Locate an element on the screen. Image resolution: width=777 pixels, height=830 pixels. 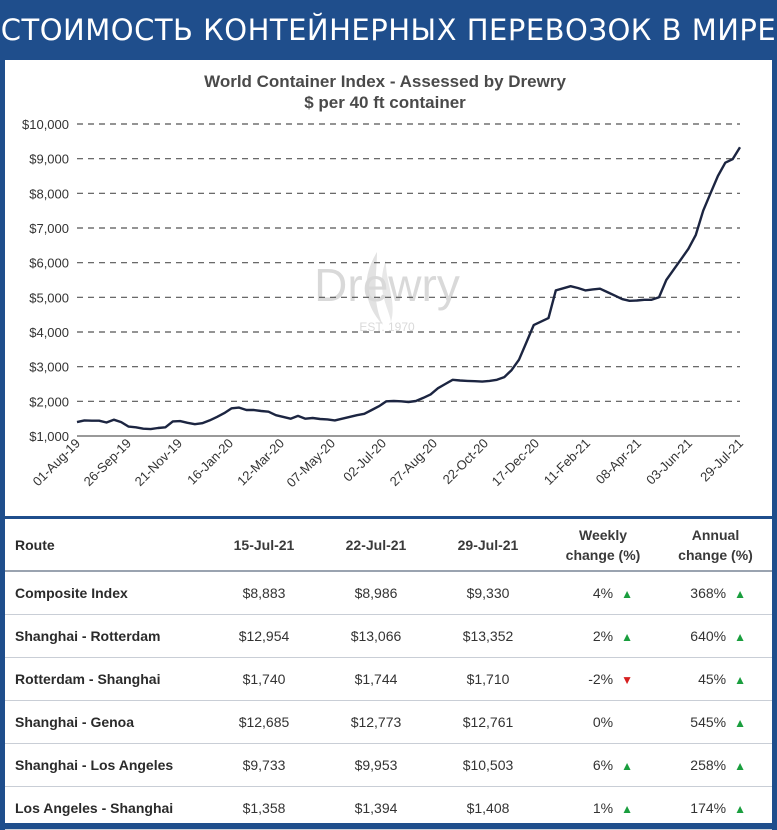
x-tick-label: 21-Nov-19 is located at coordinates (159, 463).